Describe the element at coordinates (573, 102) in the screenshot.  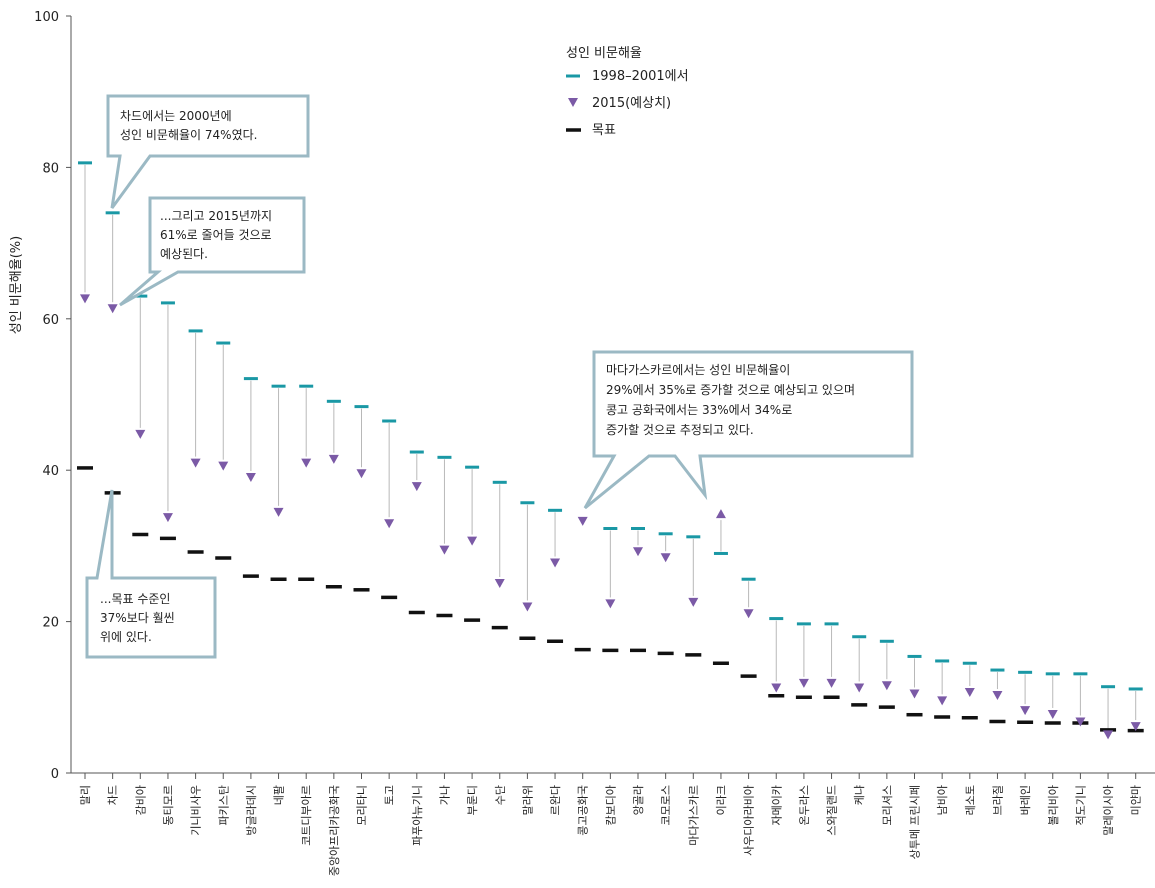
I see `legend-projection-swatch` at that location.